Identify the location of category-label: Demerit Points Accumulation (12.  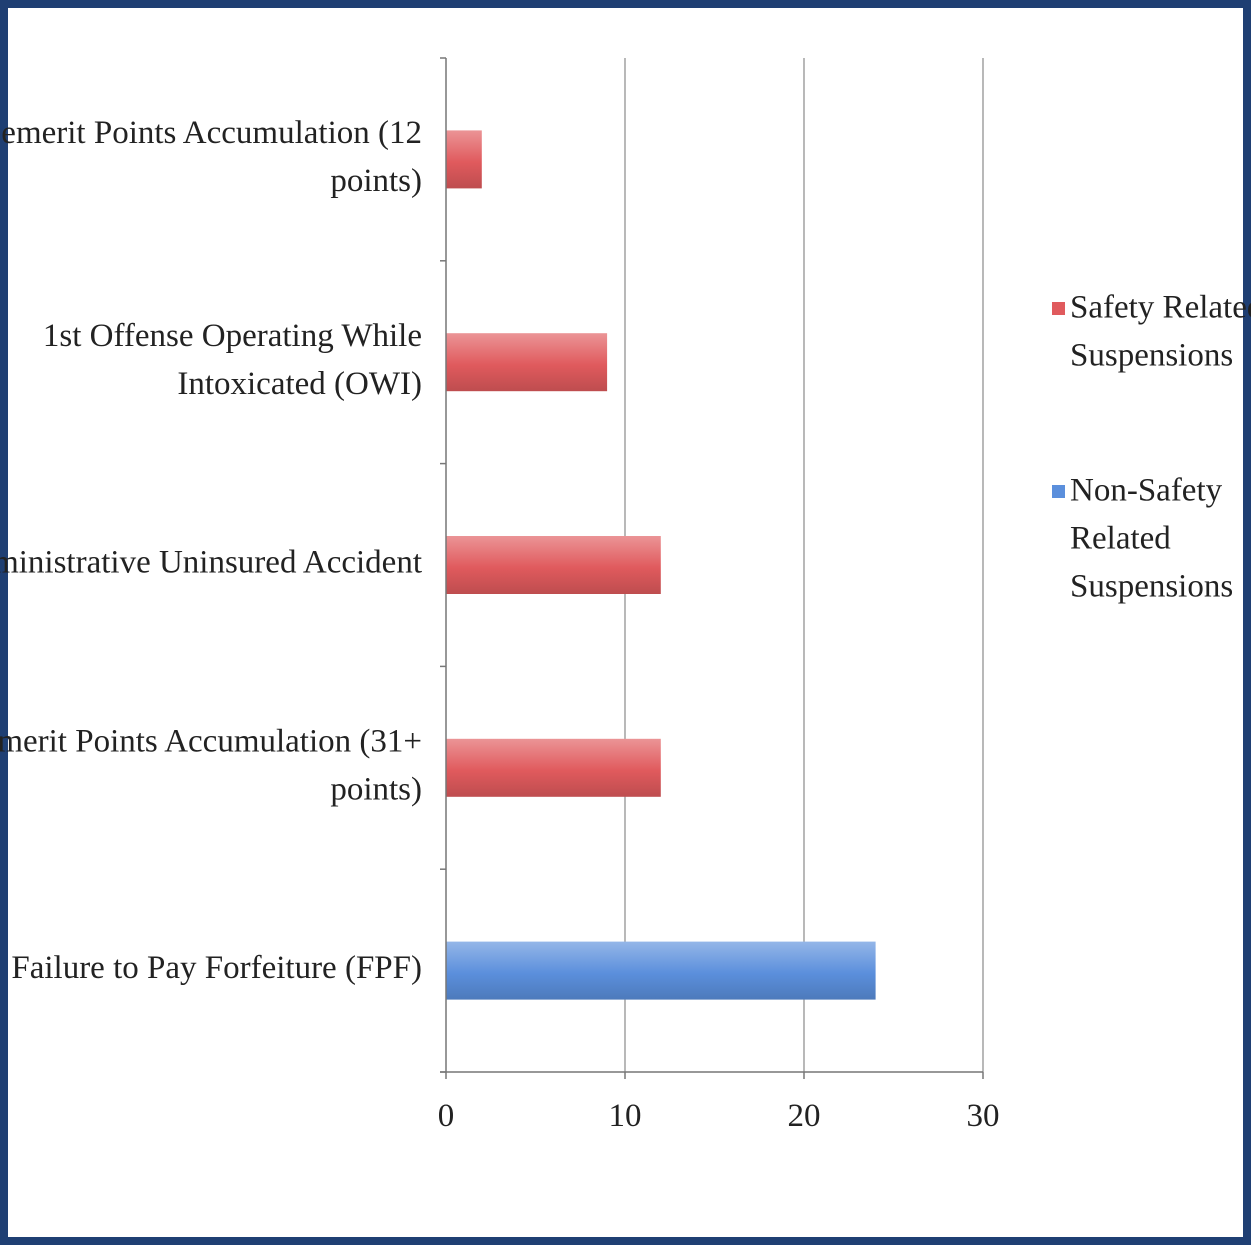
(211, 133).